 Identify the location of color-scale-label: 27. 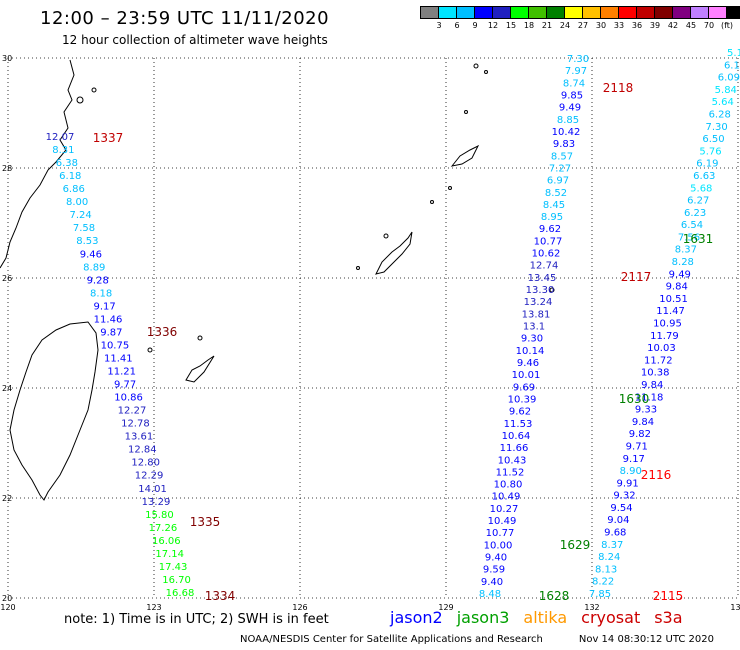
(583, 25).